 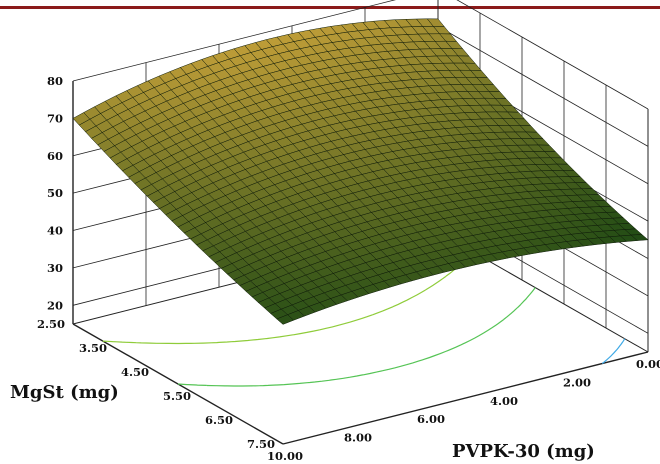 I want to click on x-axis-title: PVPK-30 (mg), so click(x=523, y=451).